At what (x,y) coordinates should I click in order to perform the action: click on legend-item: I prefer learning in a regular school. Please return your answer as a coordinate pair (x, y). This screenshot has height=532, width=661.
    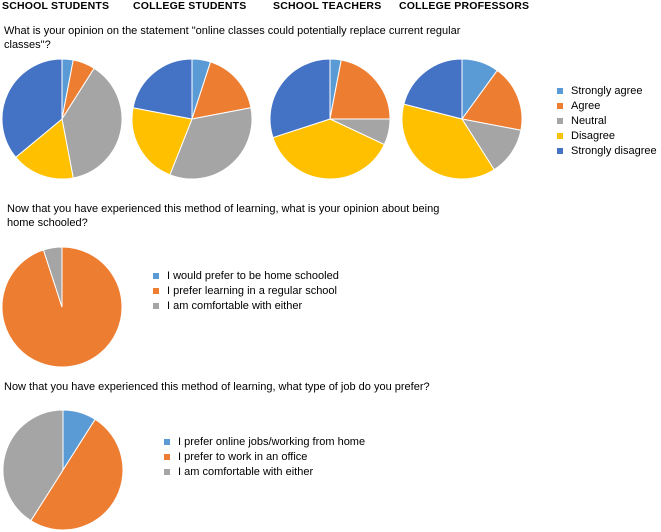
    Looking at the image, I should click on (246, 290).